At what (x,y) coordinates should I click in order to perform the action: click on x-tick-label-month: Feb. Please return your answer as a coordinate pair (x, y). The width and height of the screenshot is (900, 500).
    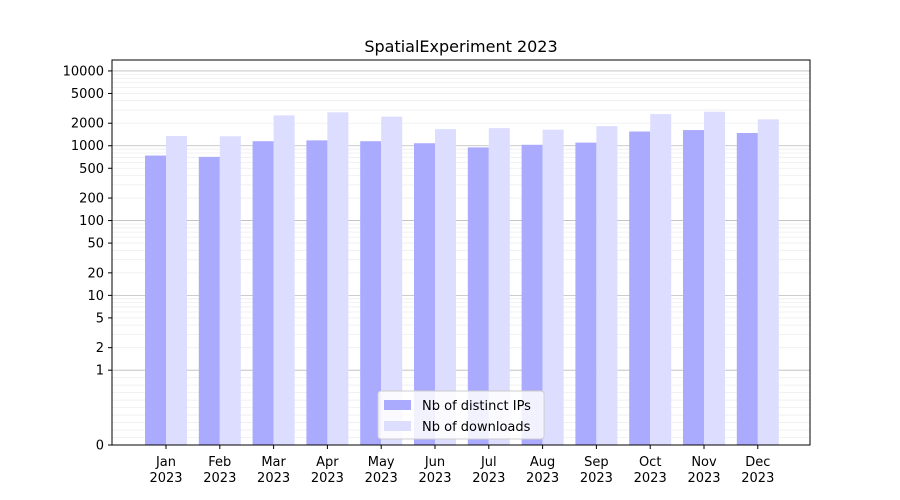
    Looking at the image, I should click on (219, 462).